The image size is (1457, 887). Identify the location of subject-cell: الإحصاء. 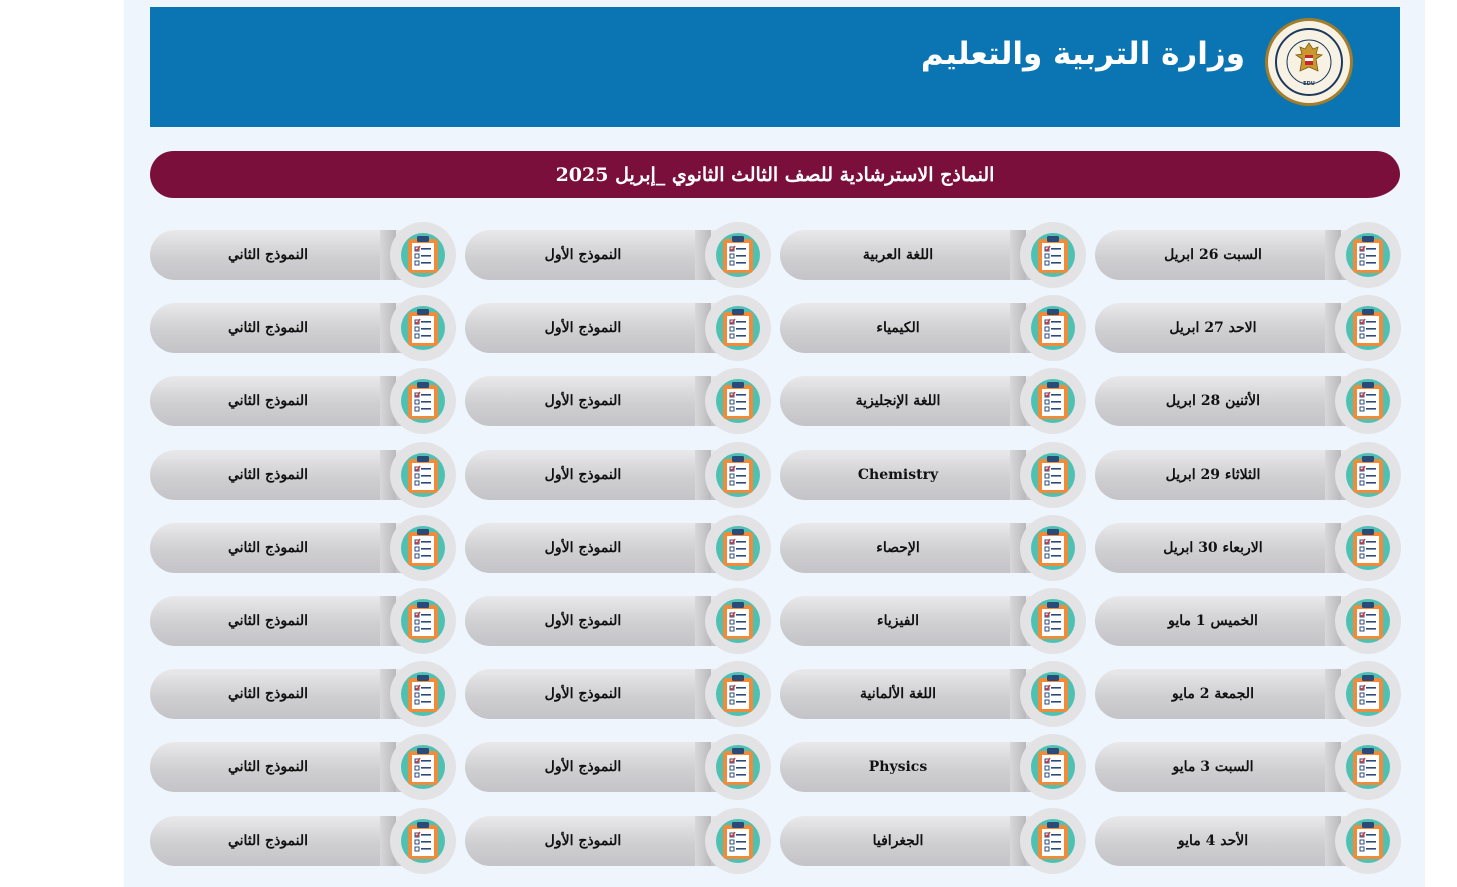
(933, 547).